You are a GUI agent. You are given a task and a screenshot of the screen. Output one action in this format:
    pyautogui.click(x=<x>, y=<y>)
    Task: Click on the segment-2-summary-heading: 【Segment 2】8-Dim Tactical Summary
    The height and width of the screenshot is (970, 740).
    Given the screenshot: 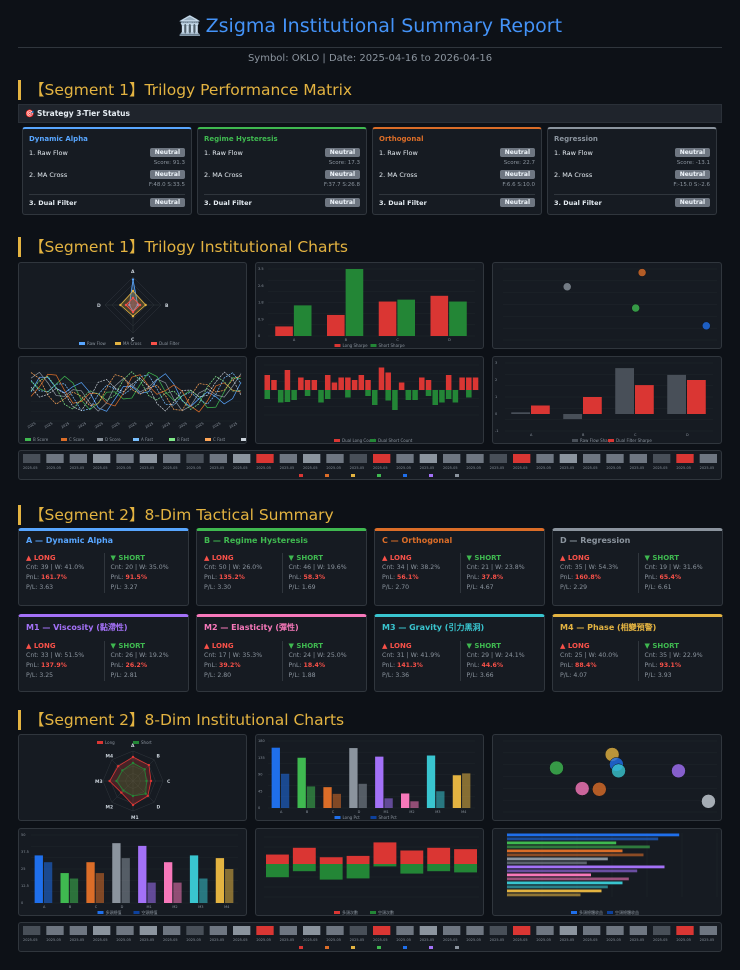 What is the action you would take?
    pyautogui.click(x=176, y=515)
    